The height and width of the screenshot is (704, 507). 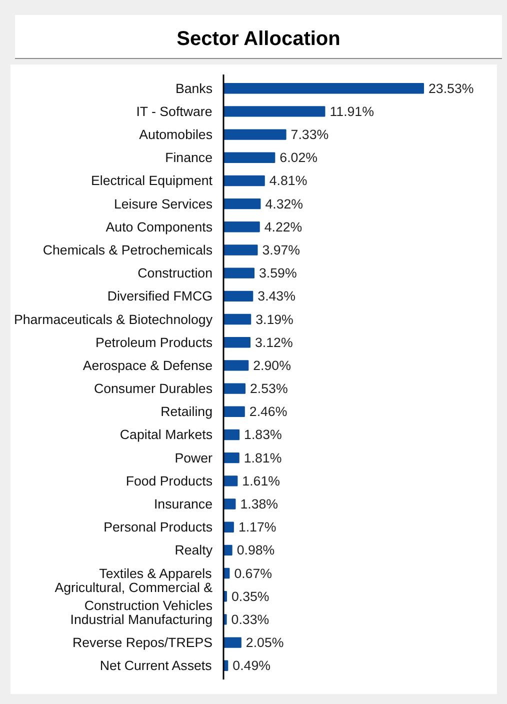 I want to click on data-label: 2.53%, so click(x=269, y=388).